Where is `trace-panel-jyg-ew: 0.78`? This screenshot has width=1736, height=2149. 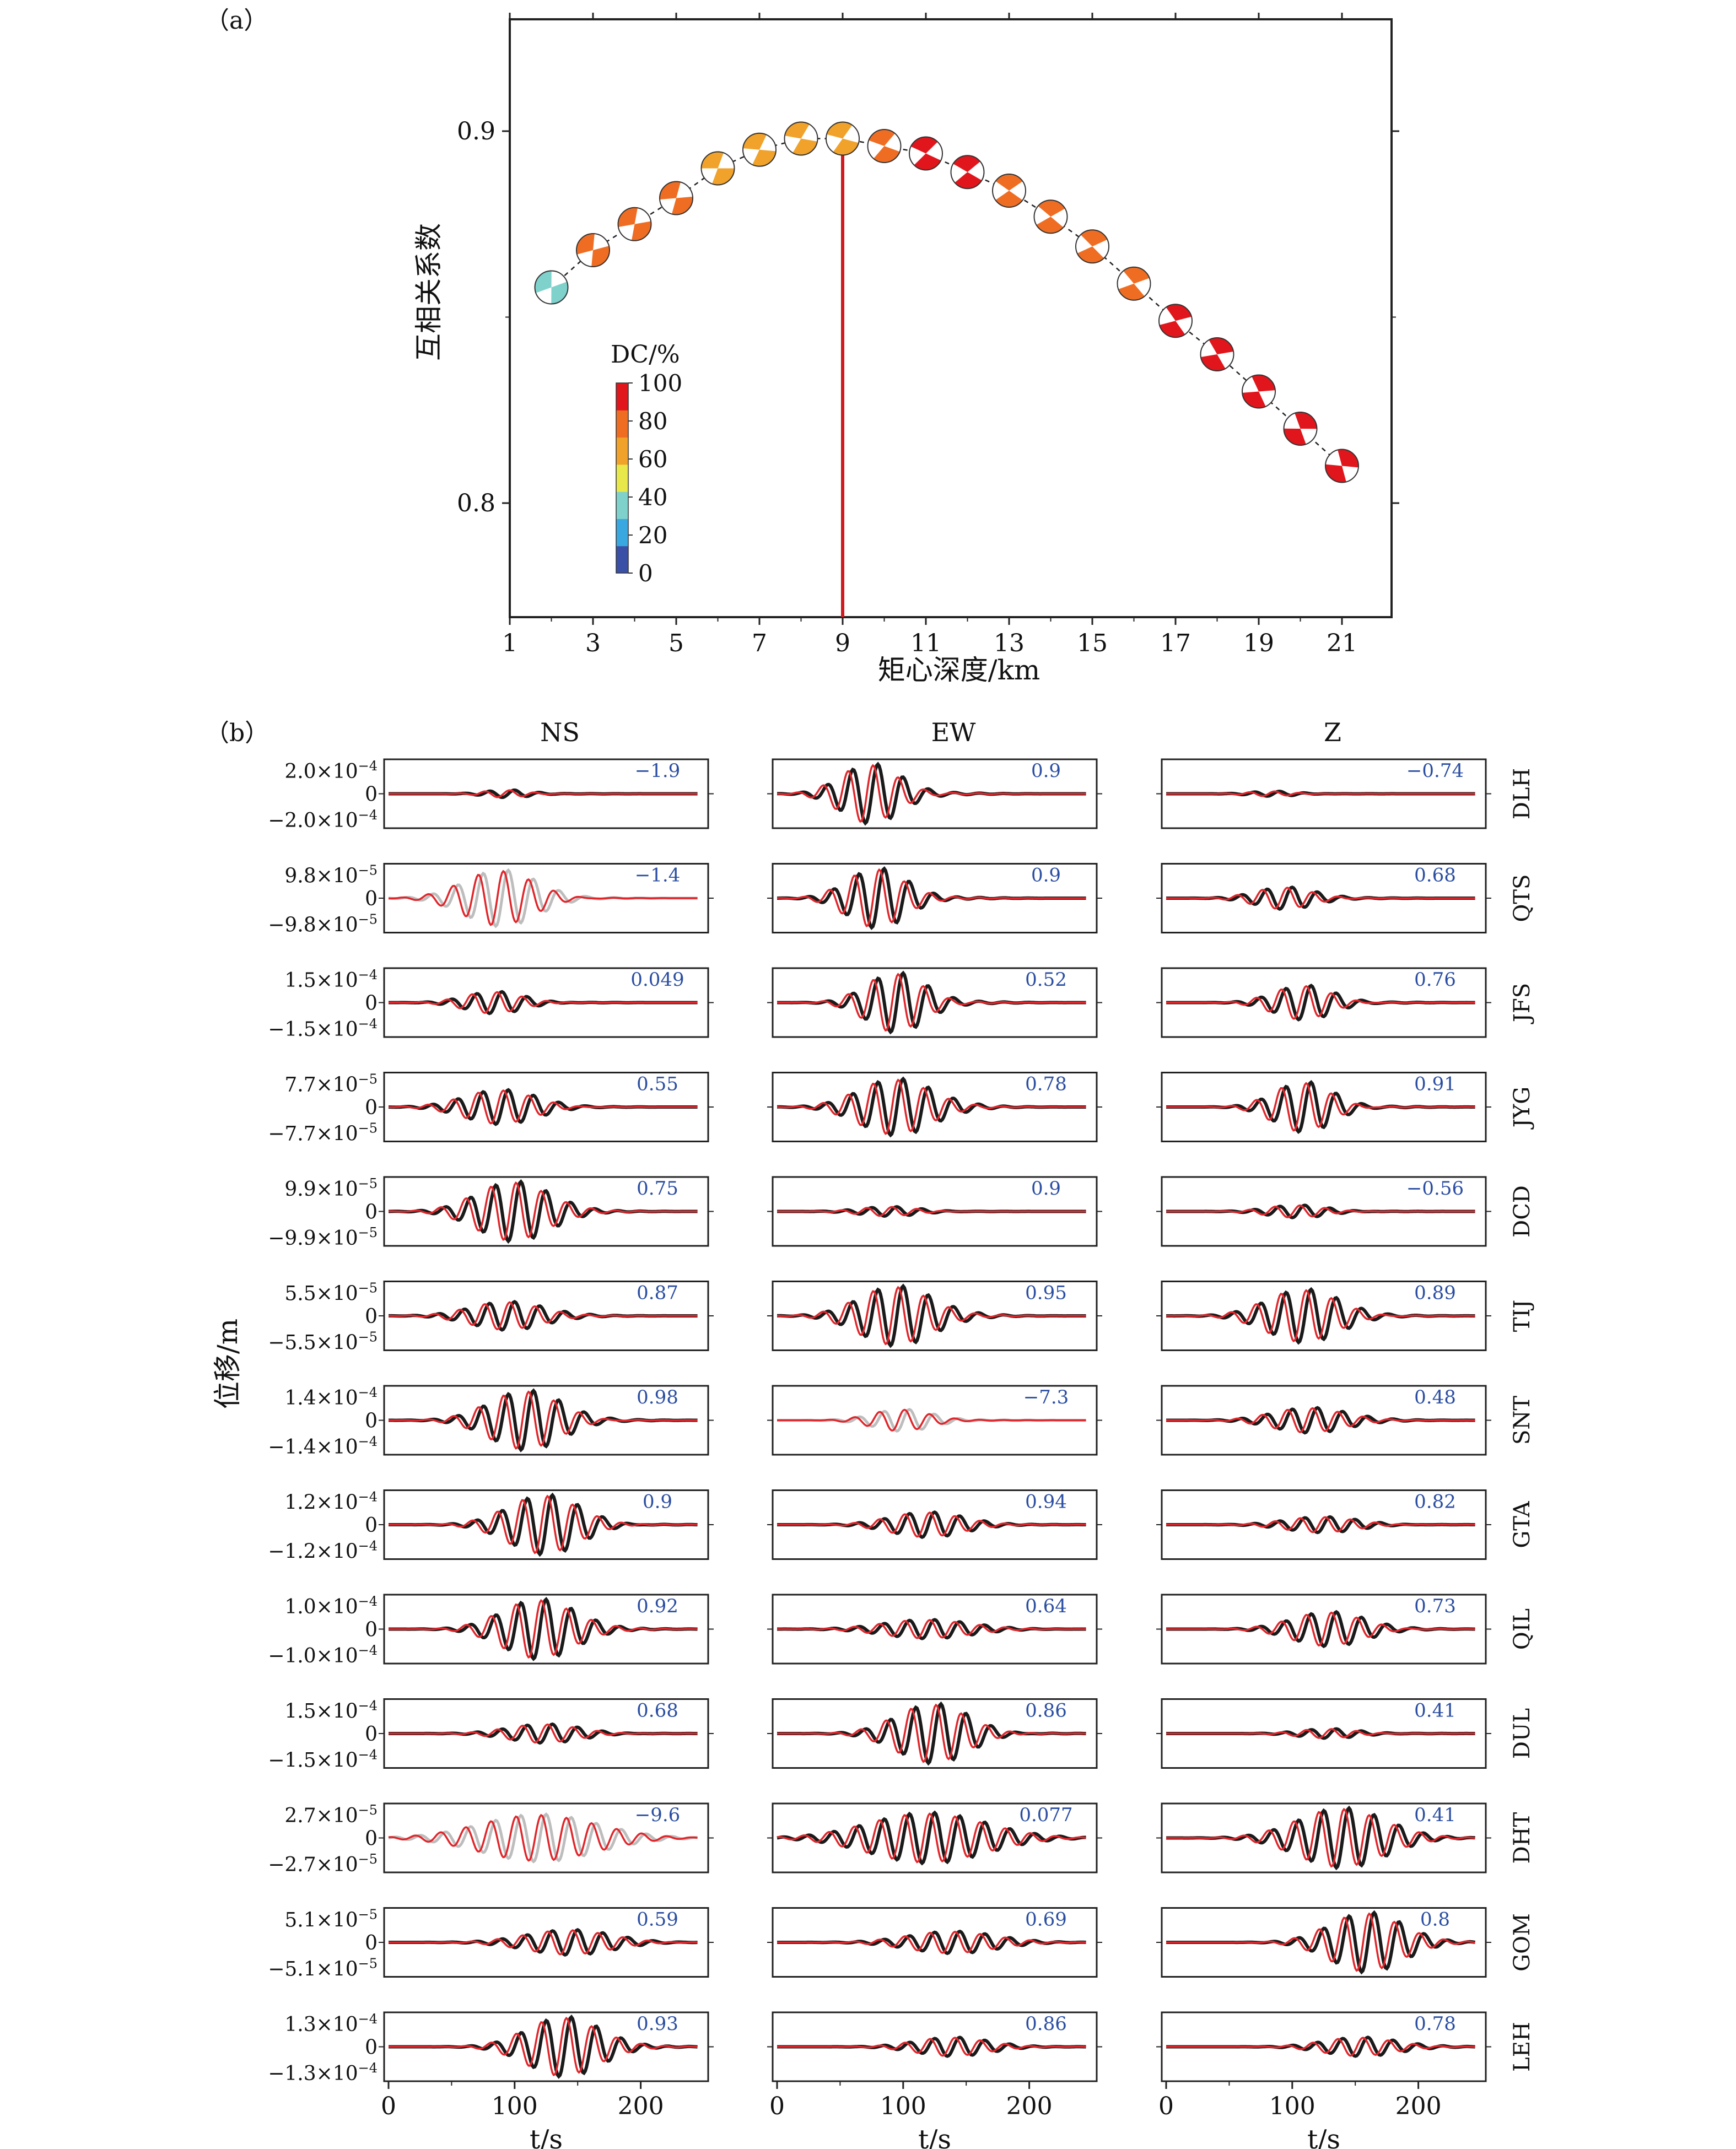 trace-panel-jyg-ew: 0.78 is located at coordinates (934, 1107).